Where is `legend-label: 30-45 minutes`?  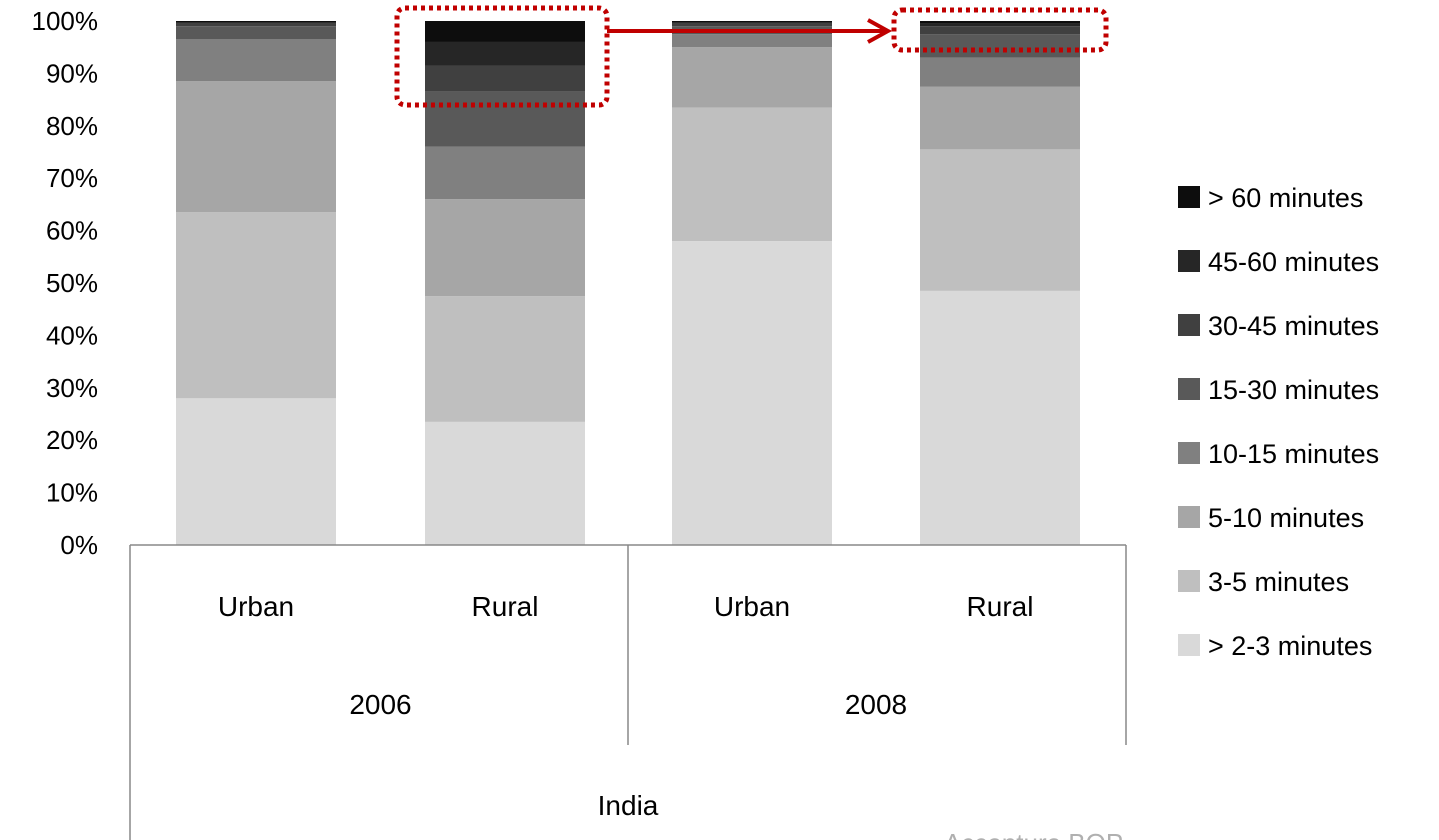 legend-label: 30-45 minutes is located at coordinates (1293, 326).